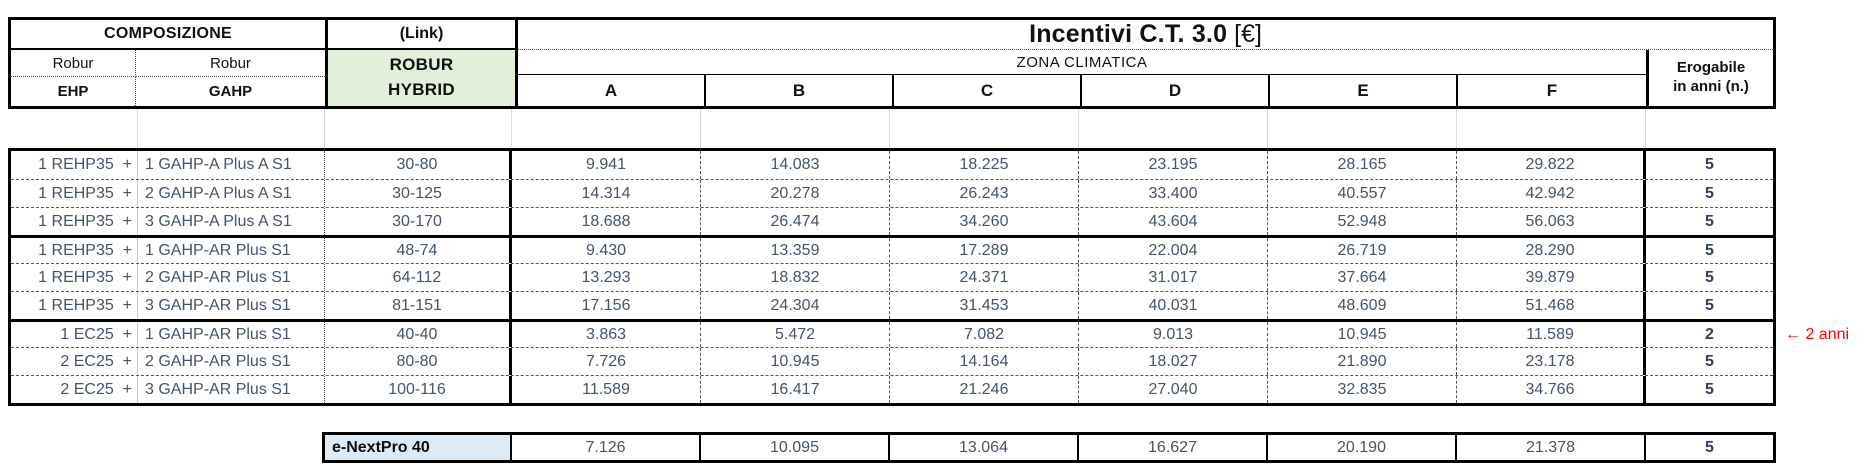 This screenshot has width=1869, height=471. Describe the element at coordinates (231, 193) in the screenshot. I see `gahp-cell: 2 GAHP-A Plus A S1` at that location.